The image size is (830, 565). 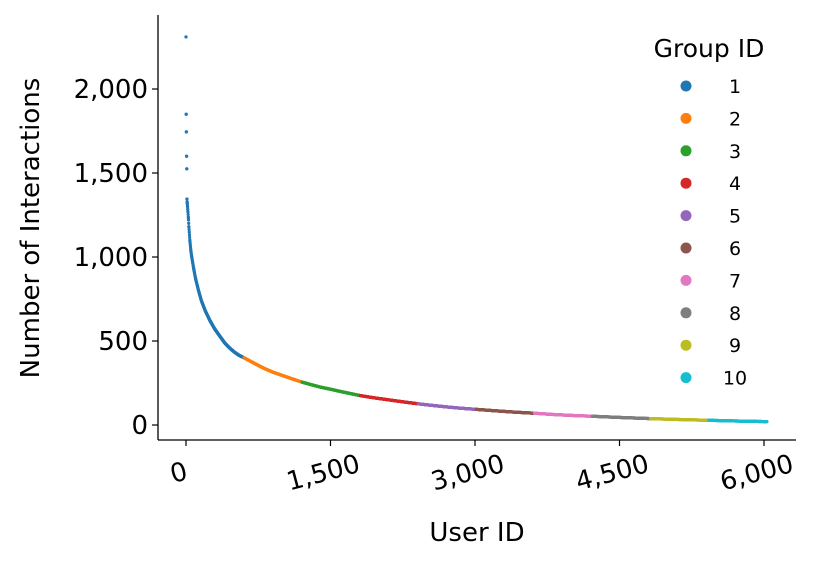 What do you see at coordinates (476, 533) in the screenshot?
I see `x-axis-title: User ID` at bounding box center [476, 533].